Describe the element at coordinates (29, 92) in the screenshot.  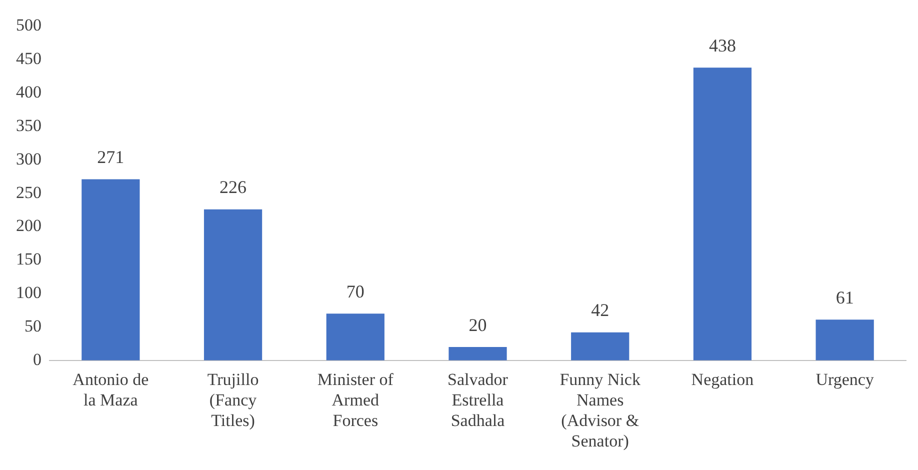
I see `y-tick-label: 400` at that location.